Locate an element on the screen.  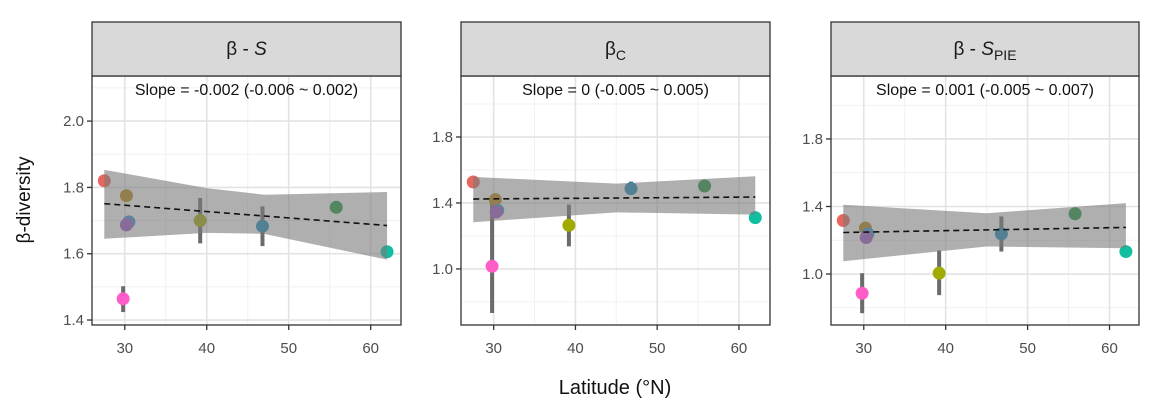
slope-annotation: Slope = 0.001 (-0.005 ~ 0.007) is located at coordinates (985, 90).